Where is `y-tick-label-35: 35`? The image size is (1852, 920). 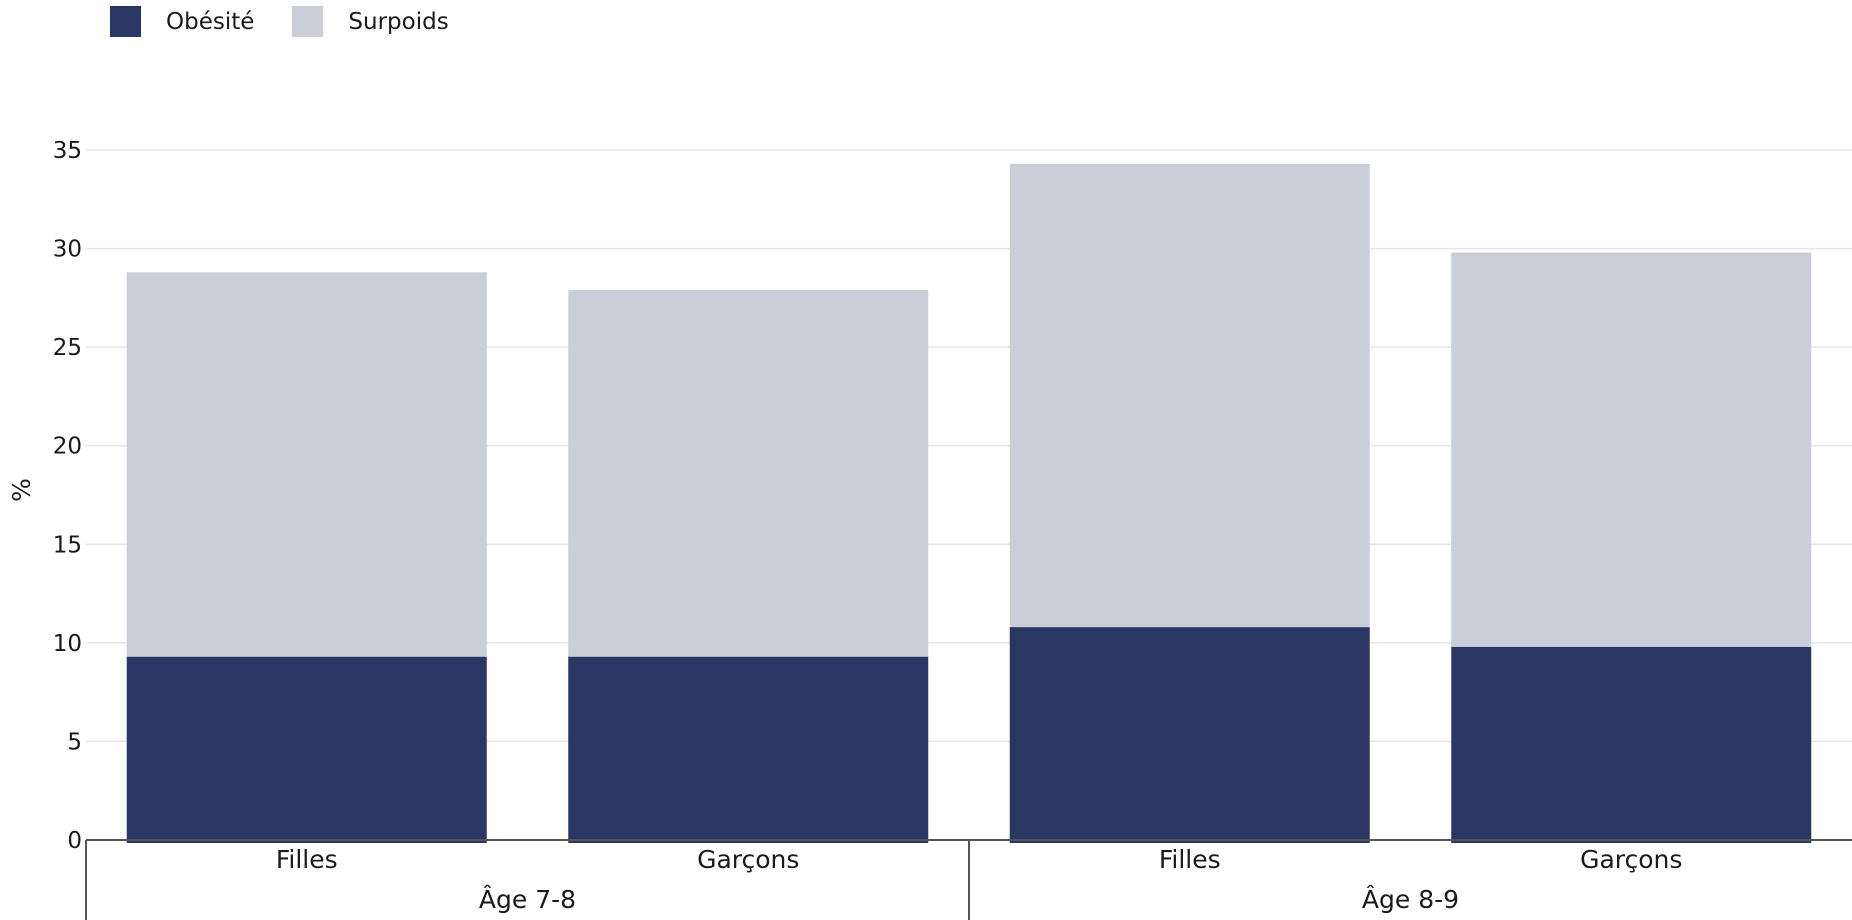 y-tick-label-35: 35 is located at coordinates (67, 151).